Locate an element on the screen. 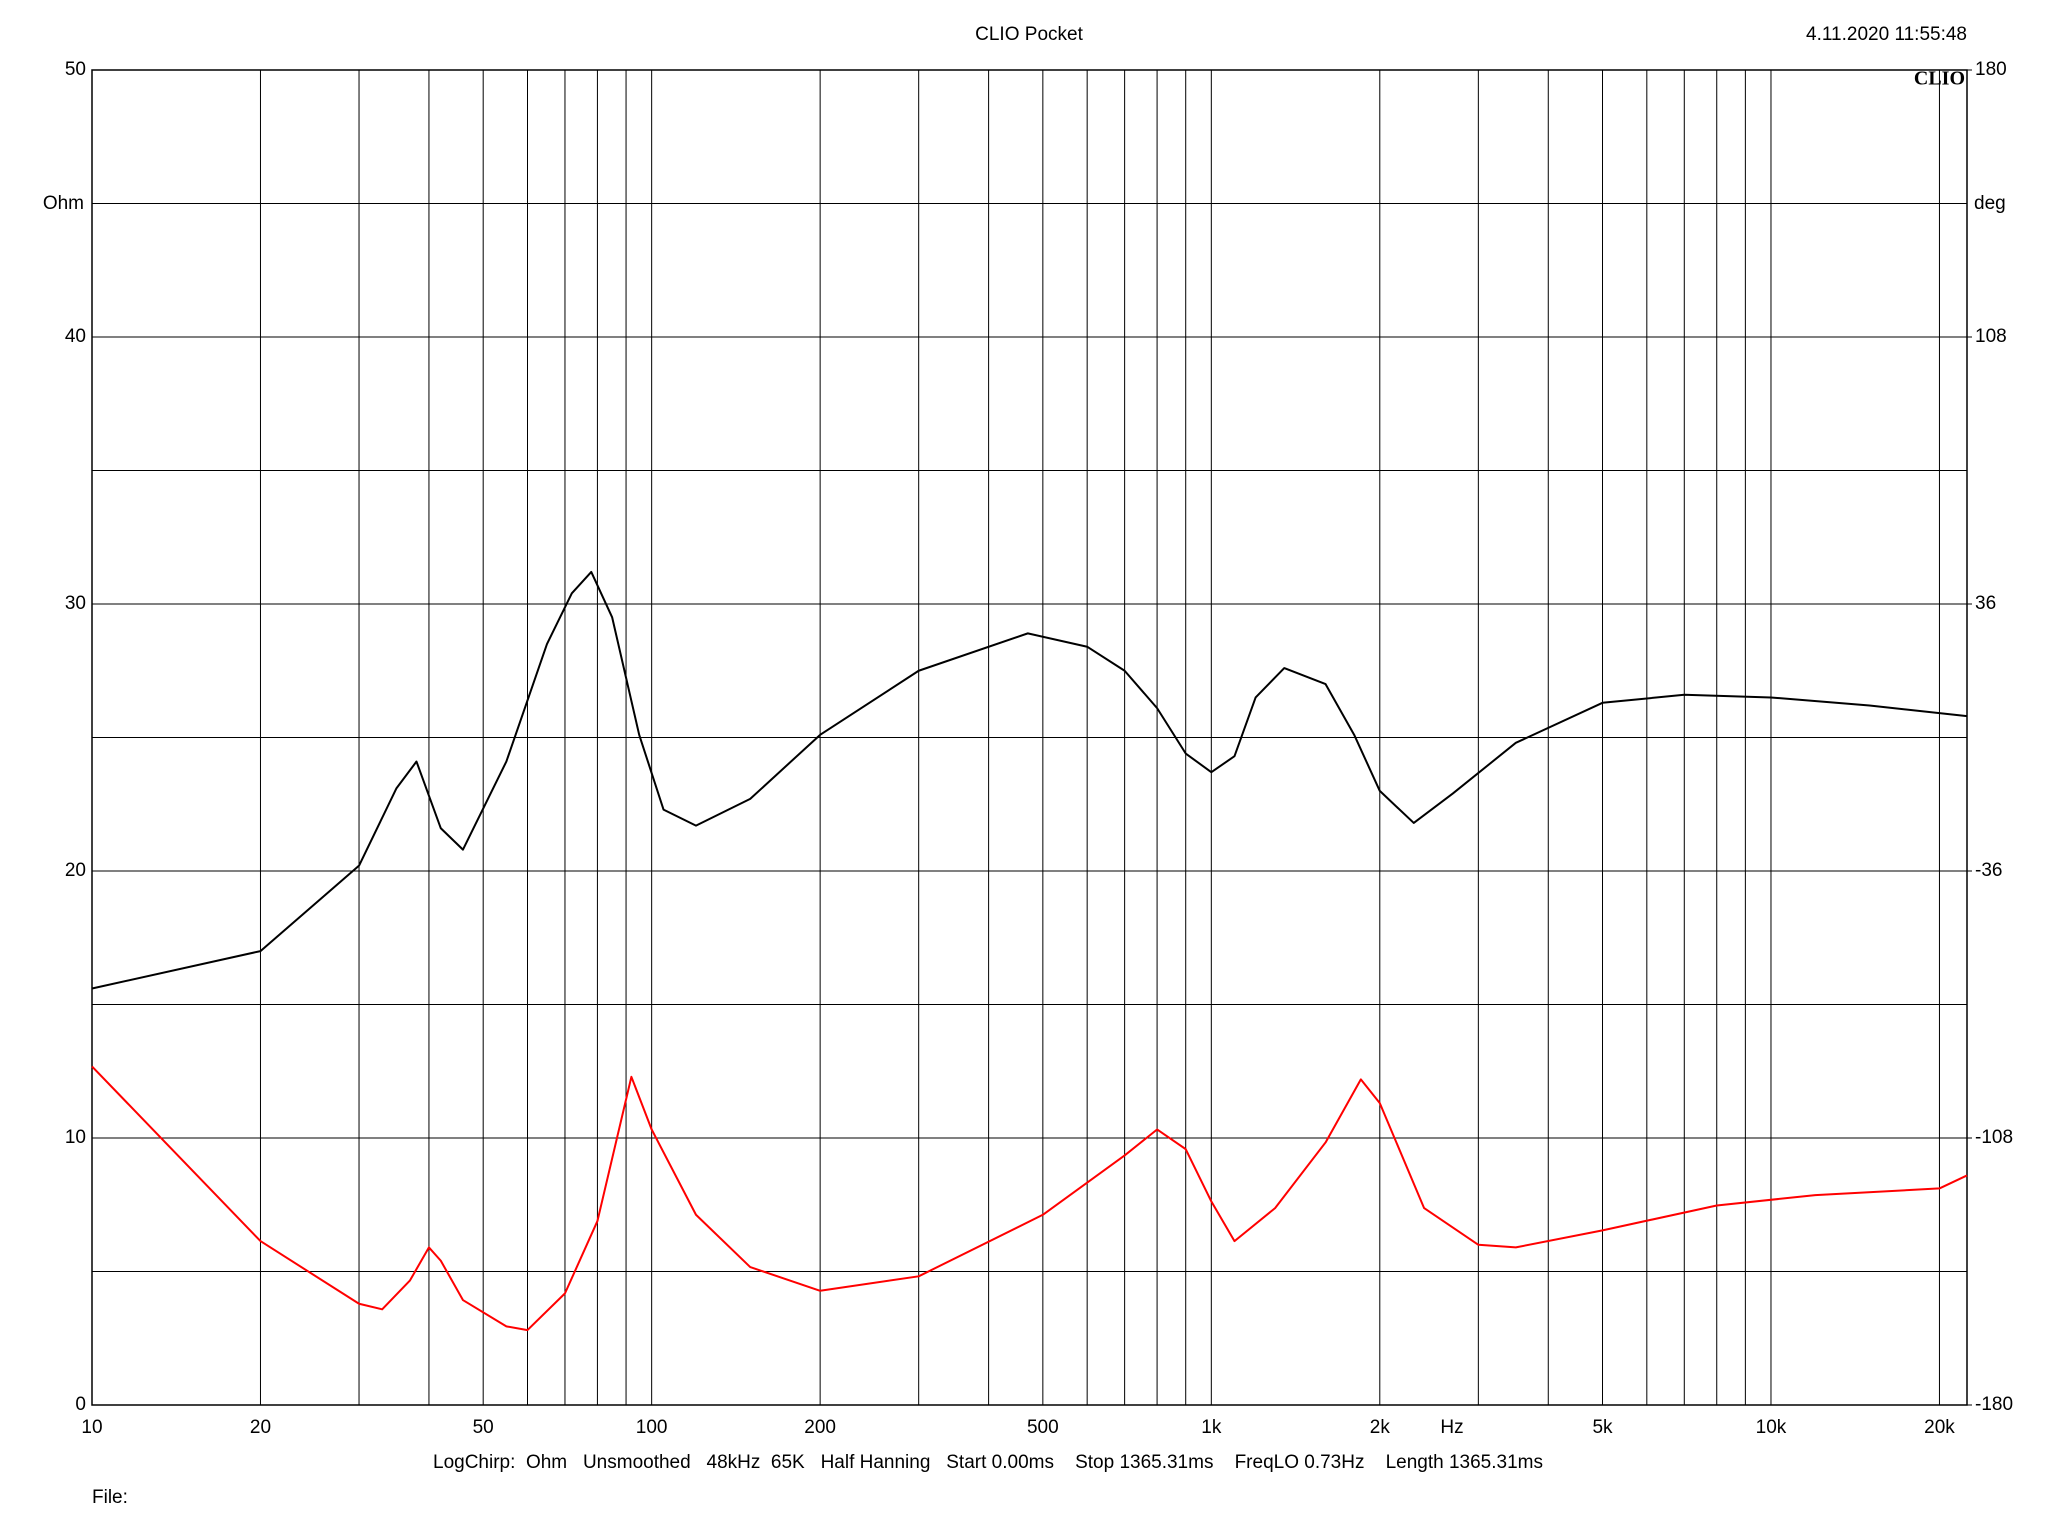  chart-title: CLIO Pocket is located at coordinates (1029, 34).